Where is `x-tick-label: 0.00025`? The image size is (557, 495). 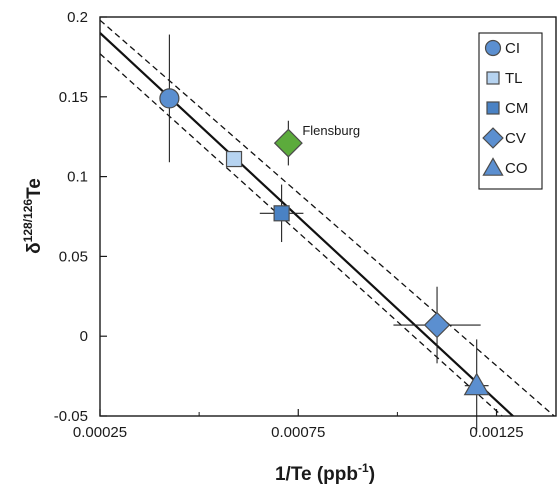 x-tick-label: 0.00025 is located at coordinates (100, 432).